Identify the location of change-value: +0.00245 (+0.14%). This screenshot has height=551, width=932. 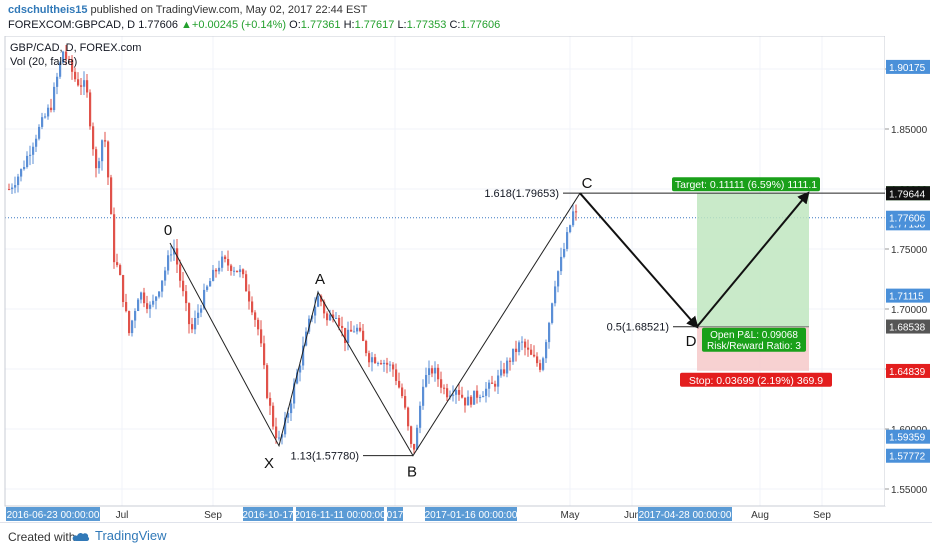
(239, 25).